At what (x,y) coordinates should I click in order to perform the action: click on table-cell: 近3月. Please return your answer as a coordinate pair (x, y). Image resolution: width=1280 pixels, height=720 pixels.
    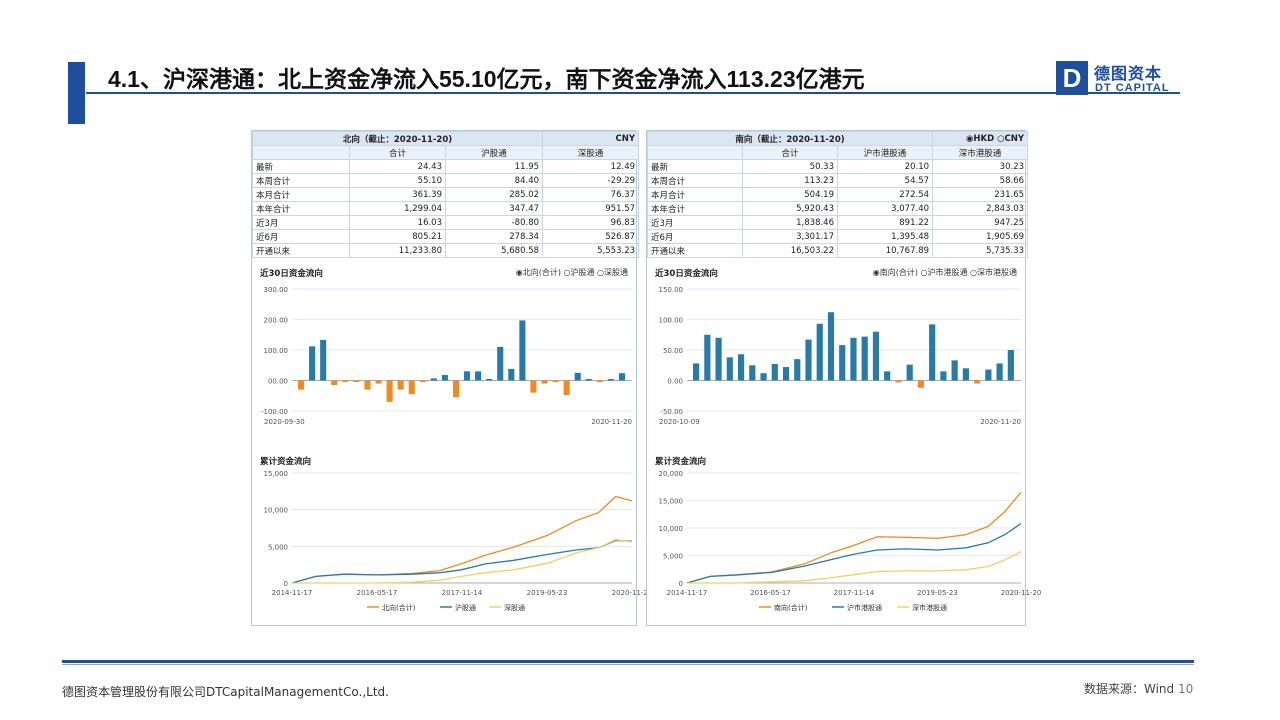
    Looking at the image, I should click on (695, 222).